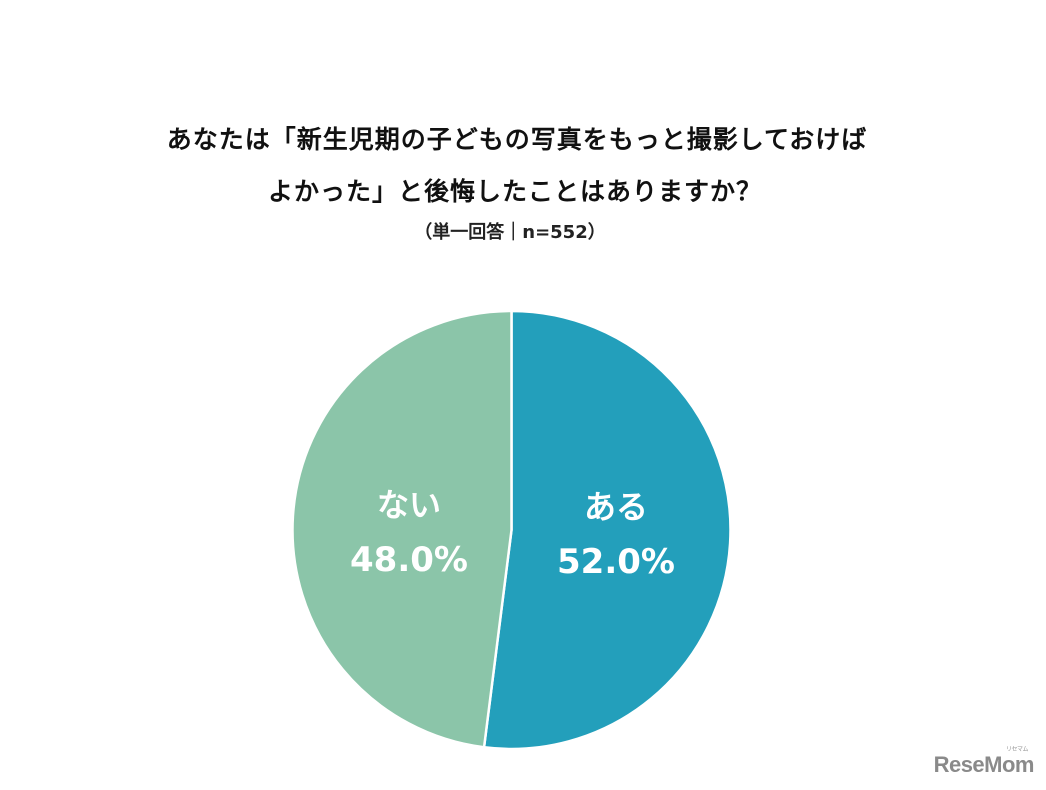  Describe the element at coordinates (616, 532) in the screenshot. I see `slice-label-aru: ある 52.0%` at that location.